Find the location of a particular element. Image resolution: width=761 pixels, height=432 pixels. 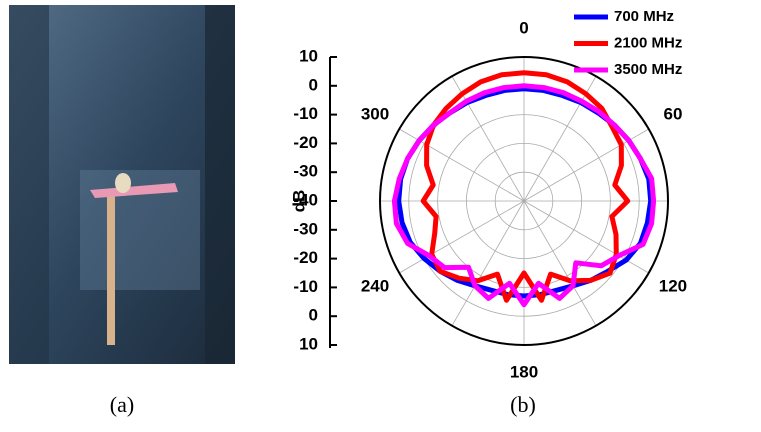

axis-label: dB is located at coordinates (298, 201).